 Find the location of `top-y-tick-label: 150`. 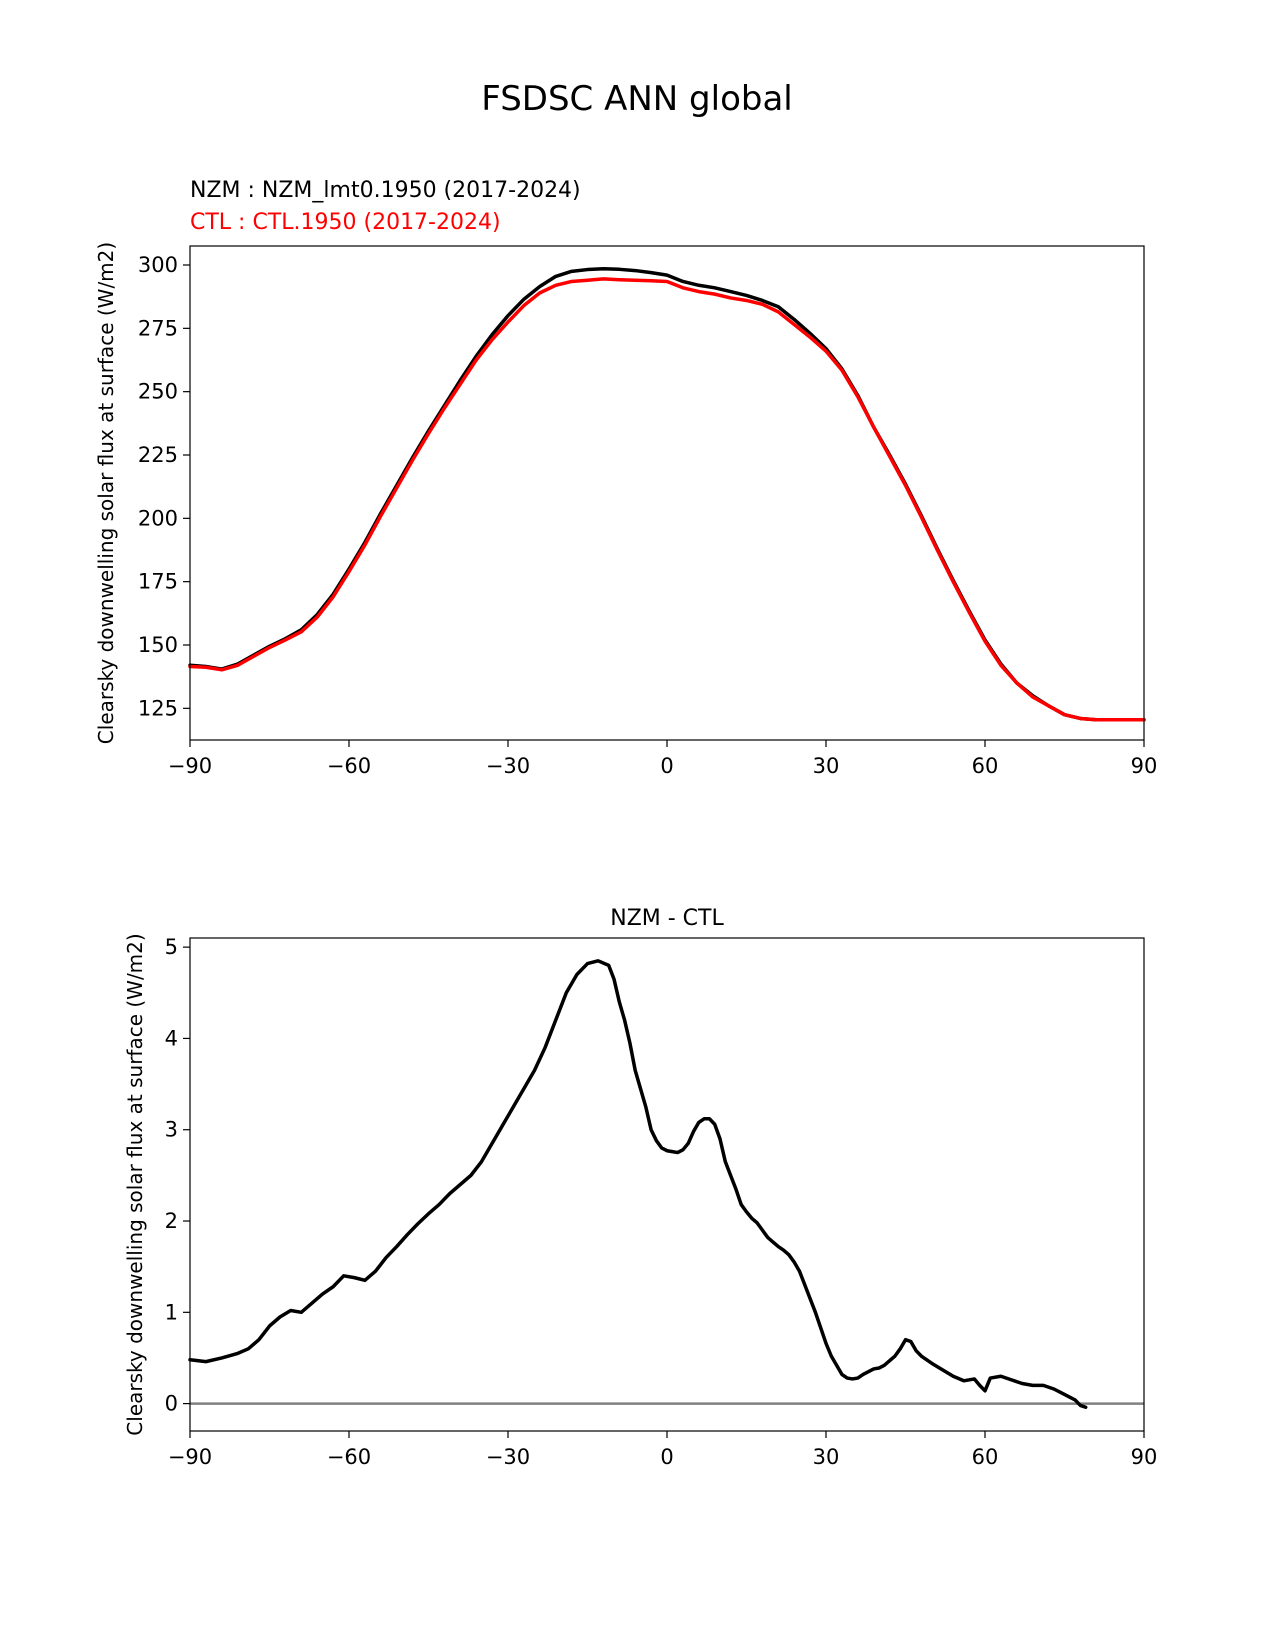

top-y-tick-label: 150 is located at coordinates (158, 645).